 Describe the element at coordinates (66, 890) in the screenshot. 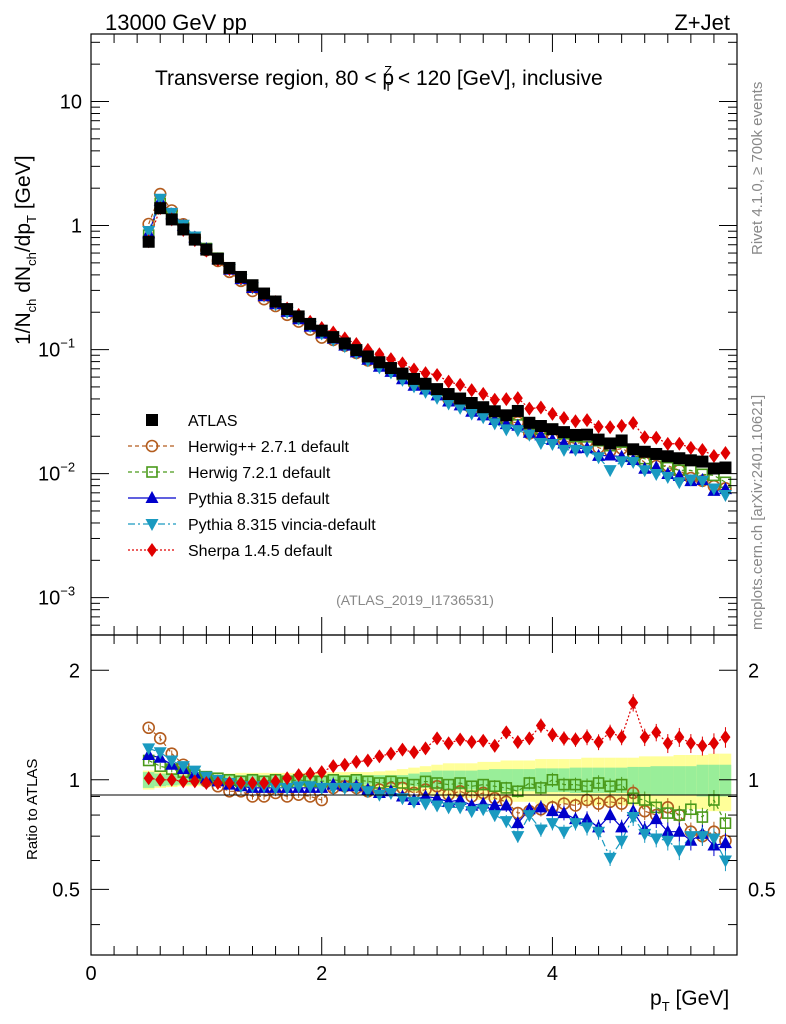

I see `ratio-y-tick-label: 0.5` at that location.